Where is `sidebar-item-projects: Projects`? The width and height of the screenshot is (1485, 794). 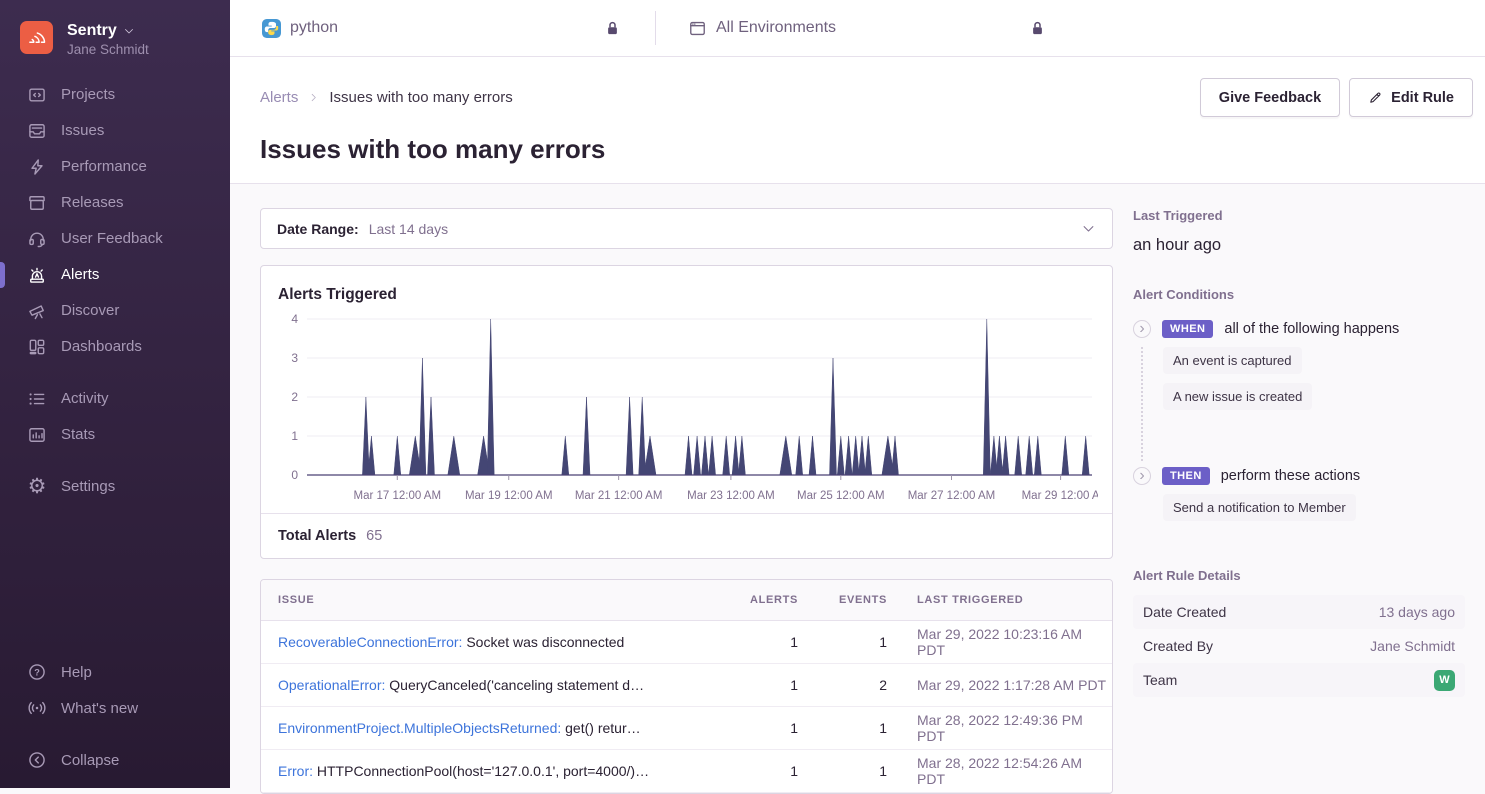
sidebar-item-projects: Projects is located at coordinates (115, 95).